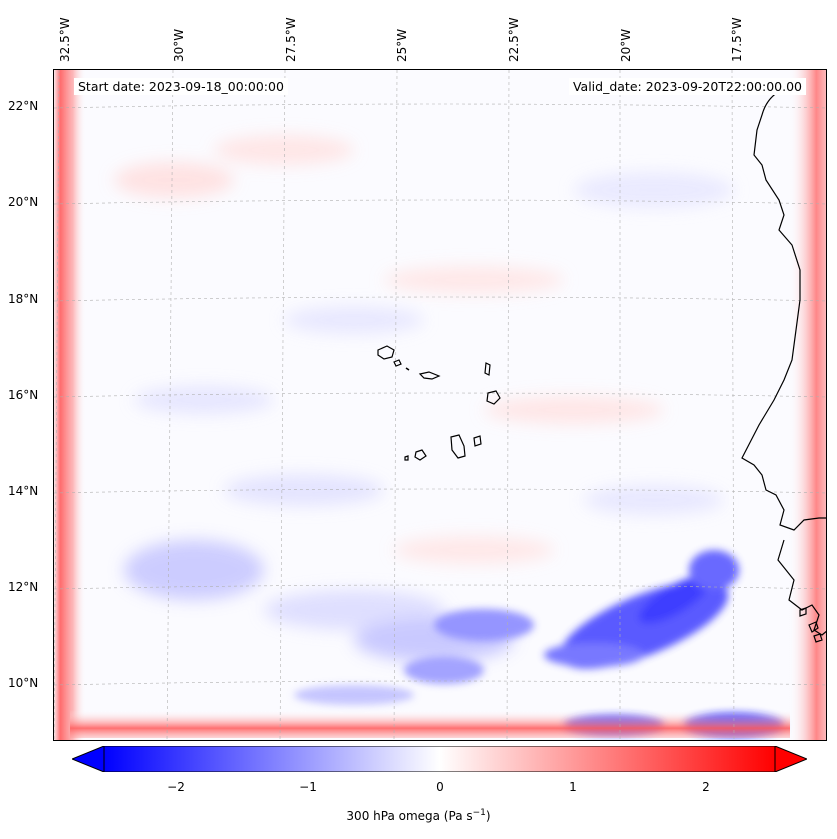 The height and width of the screenshot is (839, 837). I want to click on lon-label-25w: 25°W, so click(402, 45).